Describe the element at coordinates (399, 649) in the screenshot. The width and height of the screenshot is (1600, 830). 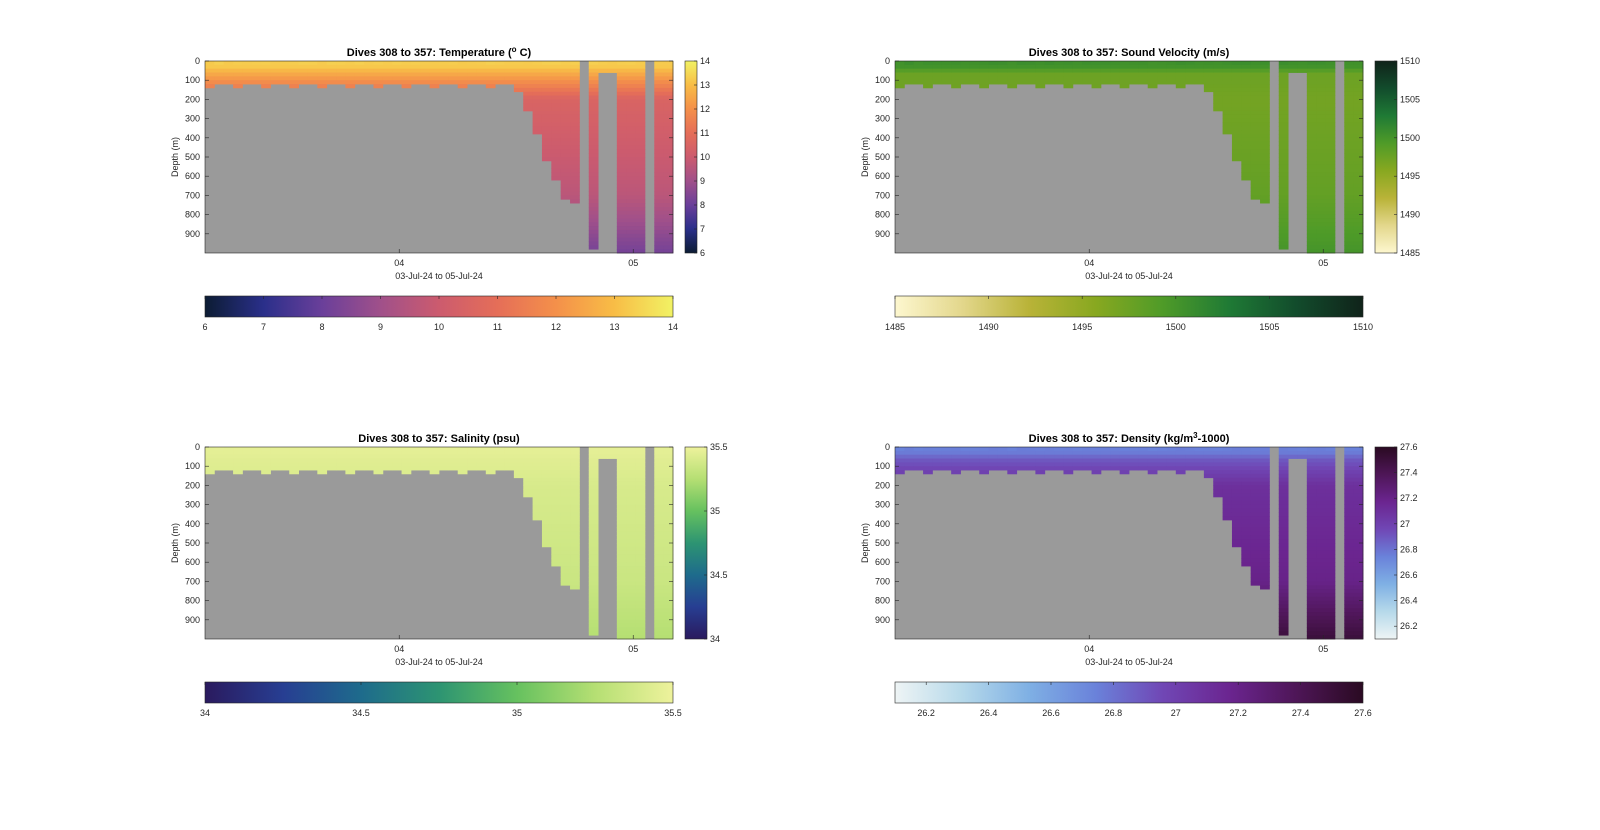
I see `x-tick-label: 04` at that location.